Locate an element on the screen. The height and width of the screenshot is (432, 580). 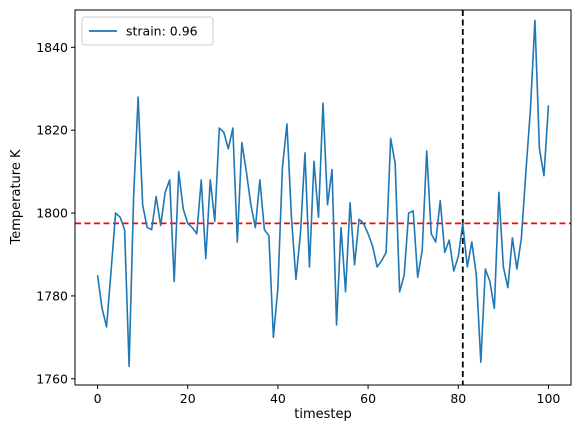
x-tick-label: 100 is located at coordinates (549, 398).